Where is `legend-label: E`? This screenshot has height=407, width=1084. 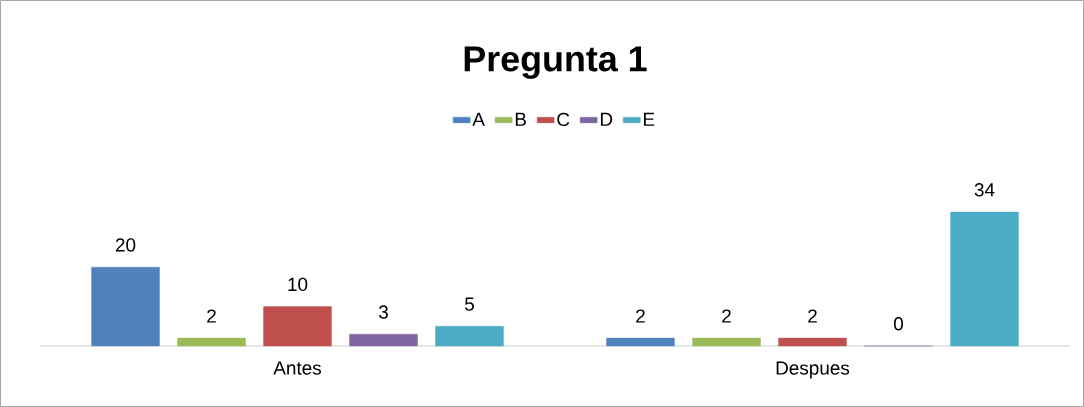
legend-label: E is located at coordinates (649, 119).